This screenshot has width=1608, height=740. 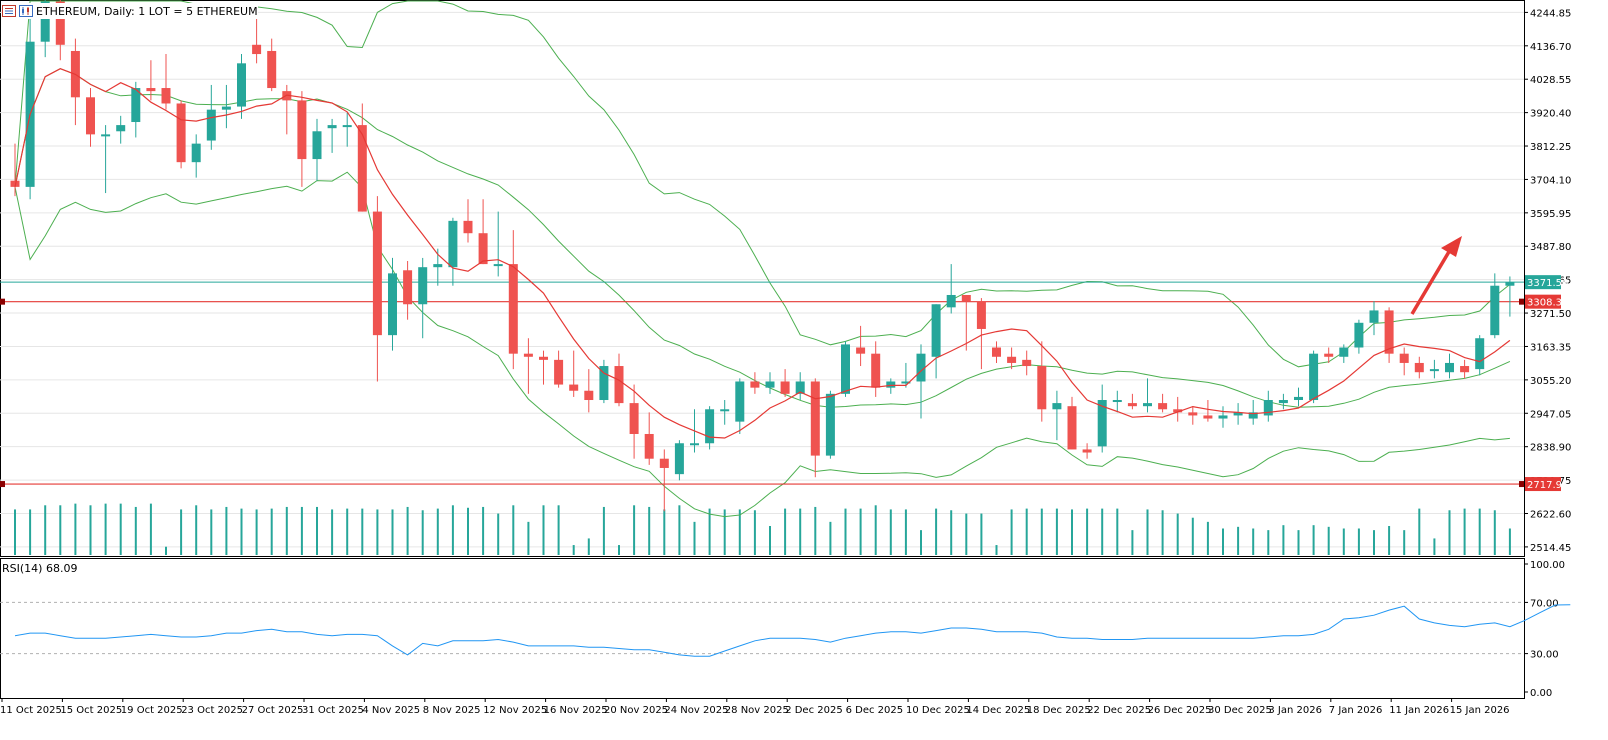 What do you see at coordinates (1550, 247) in the screenshot?
I see `y-tick-label: 3487.80` at bounding box center [1550, 247].